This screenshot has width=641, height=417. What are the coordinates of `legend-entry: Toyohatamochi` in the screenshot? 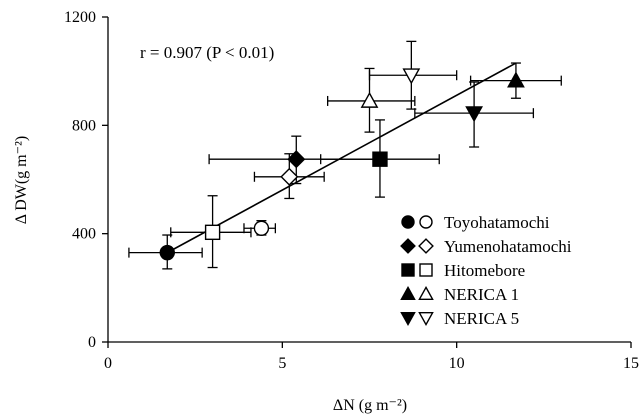 It's located at (475, 222).